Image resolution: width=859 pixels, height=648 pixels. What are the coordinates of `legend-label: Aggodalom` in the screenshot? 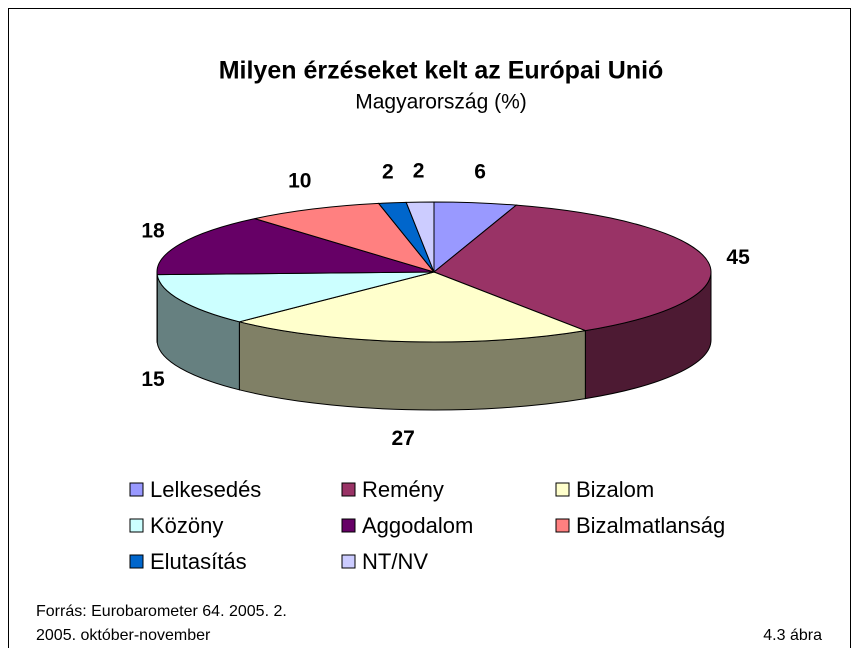 It's located at (417, 525).